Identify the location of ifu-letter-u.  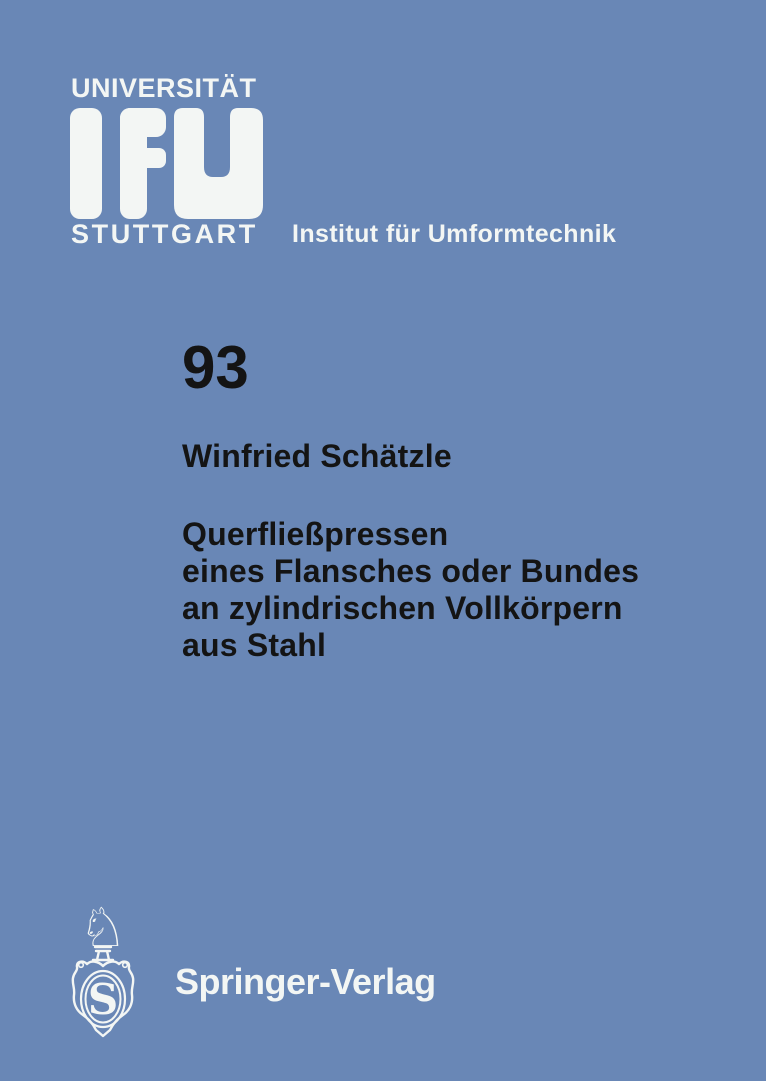
(218, 163).